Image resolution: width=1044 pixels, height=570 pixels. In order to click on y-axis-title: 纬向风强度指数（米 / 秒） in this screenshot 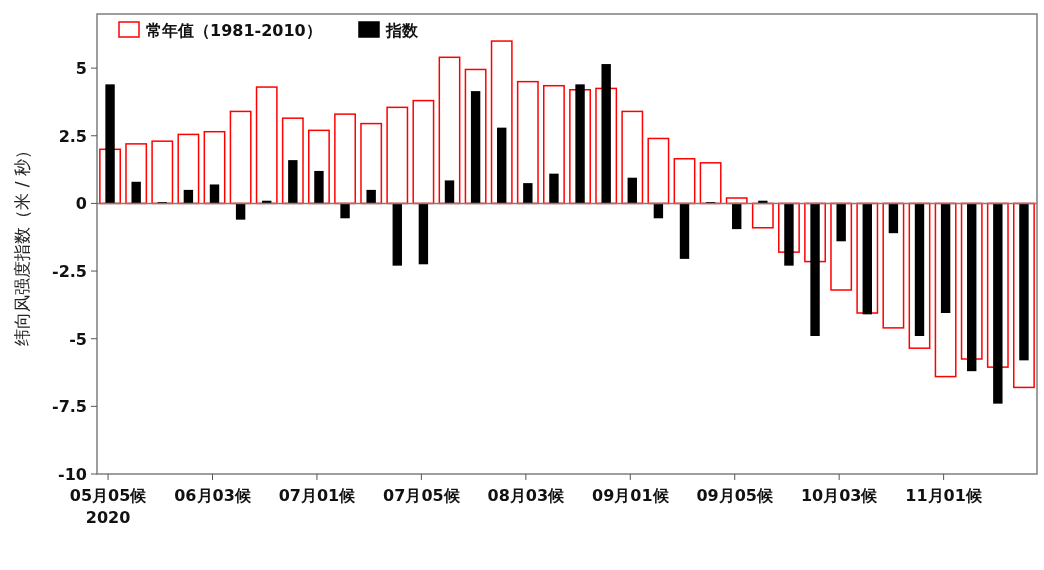, I will do `click(22, 244)`.